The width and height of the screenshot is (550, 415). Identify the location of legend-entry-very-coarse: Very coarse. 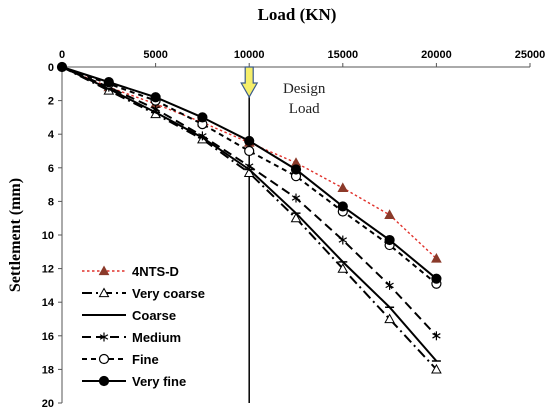
(143, 293).